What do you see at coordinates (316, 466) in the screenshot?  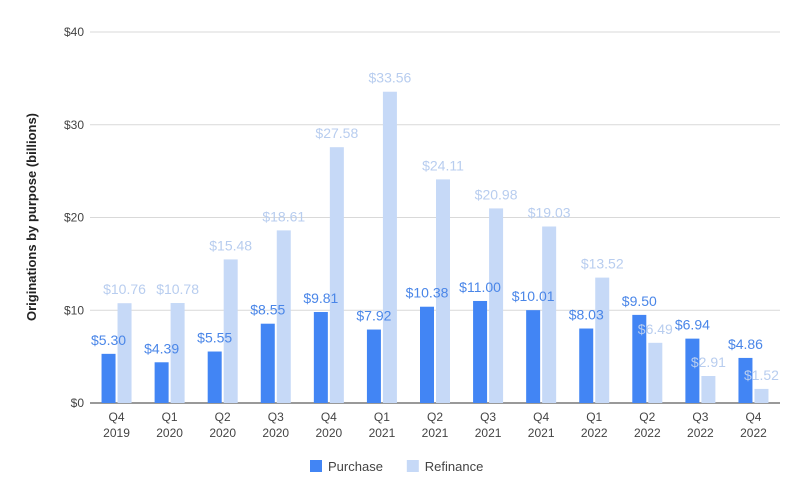 I see `legend-swatch-purchase` at bounding box center [316, 466].